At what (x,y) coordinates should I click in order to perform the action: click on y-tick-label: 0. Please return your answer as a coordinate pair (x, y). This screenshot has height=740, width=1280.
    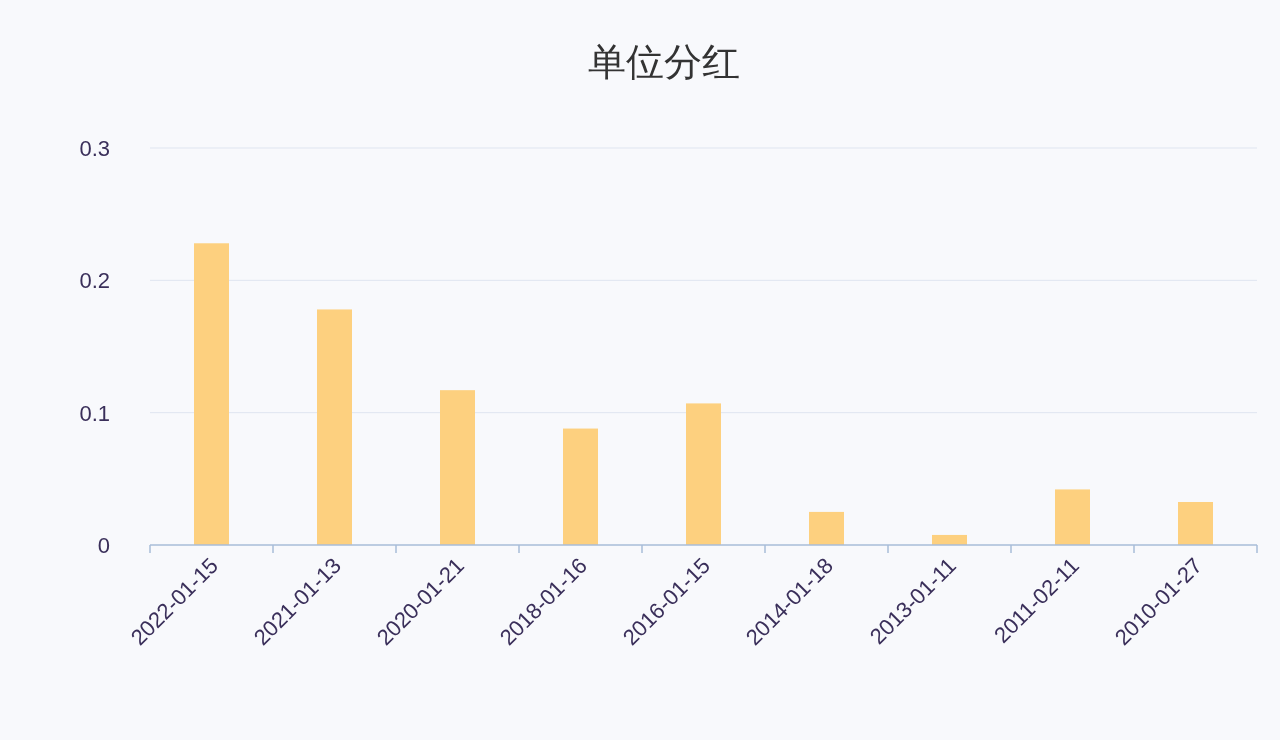
    Looking at the image, I should click on (103, 545).